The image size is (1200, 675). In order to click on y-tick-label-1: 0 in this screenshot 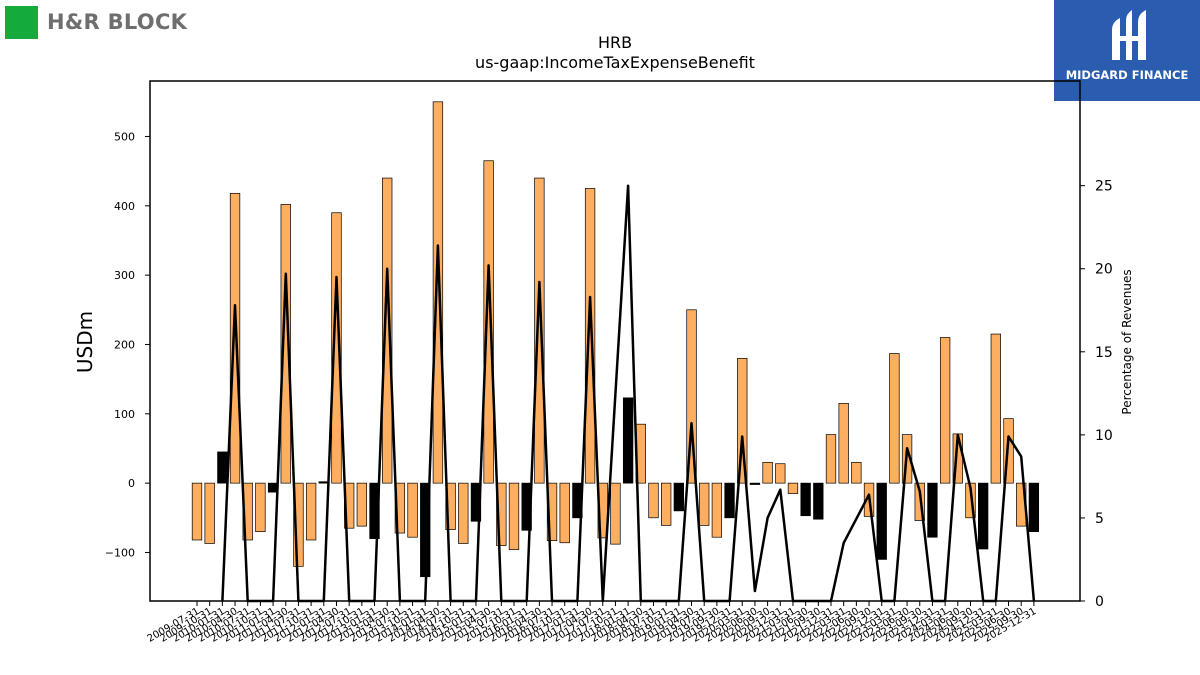, I will do `click(131, 483)`.